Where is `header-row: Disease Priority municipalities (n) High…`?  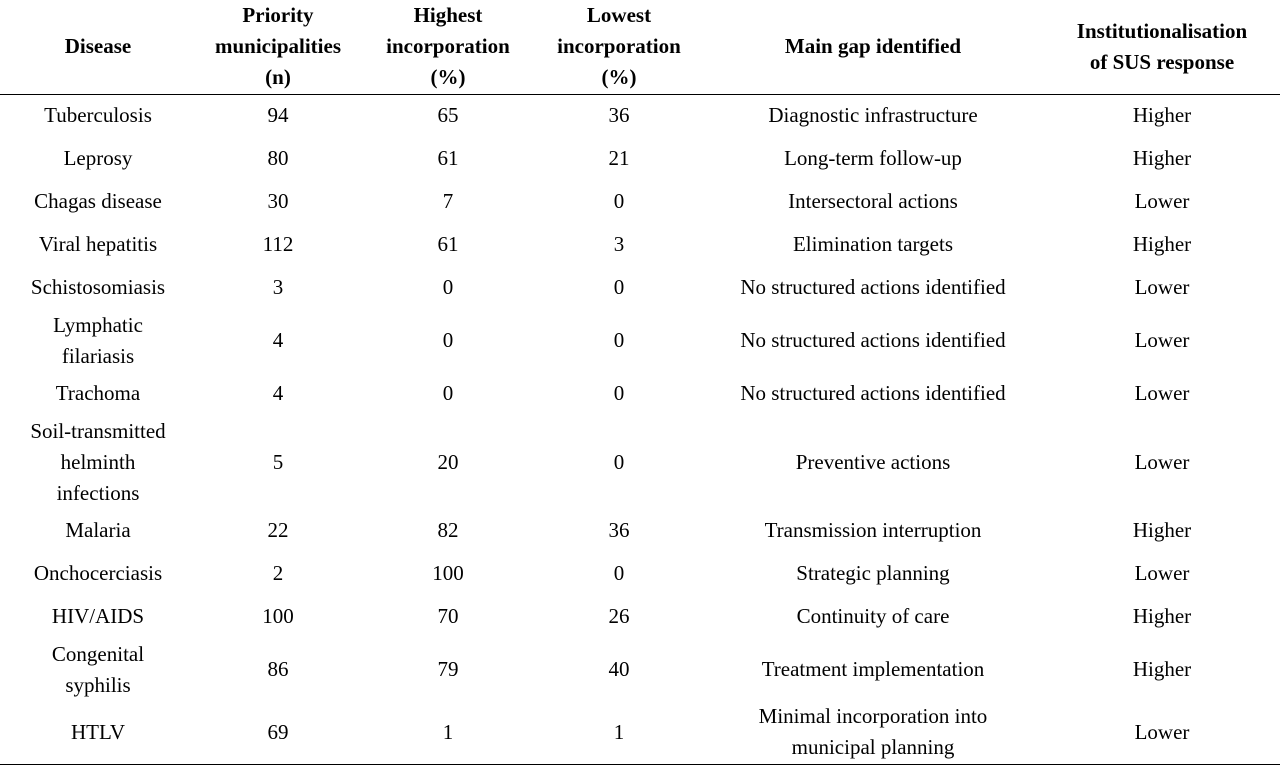 header-row: Disease Priority municipalities (n) High… is located at coordinates (640, 47).